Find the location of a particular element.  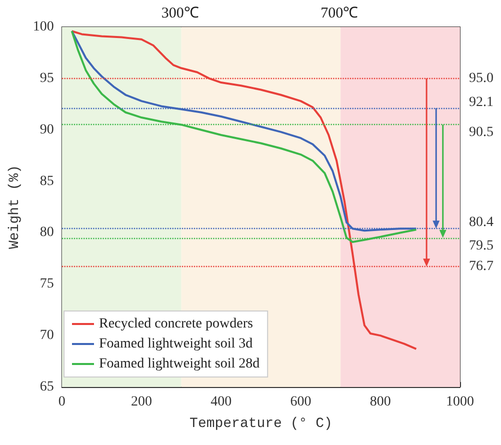

x-tick-label: 400 is located at coordinates (221, 402).